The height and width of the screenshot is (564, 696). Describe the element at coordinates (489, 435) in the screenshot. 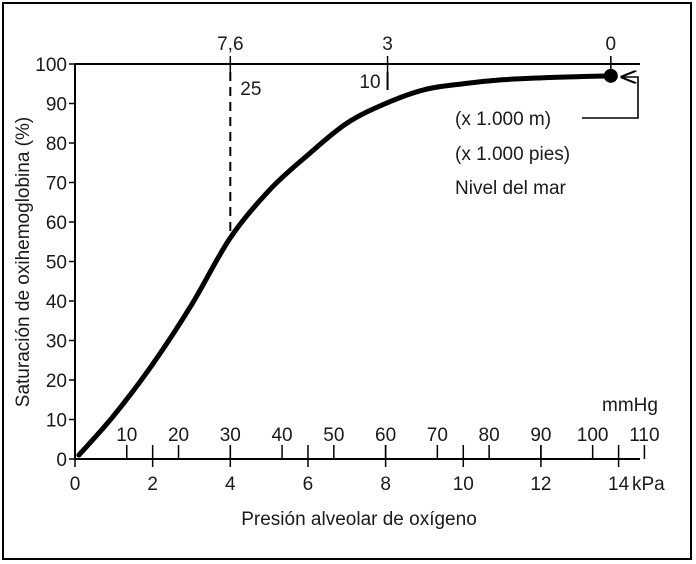

I see `x-tick-label-mmhg: 80` at that location.